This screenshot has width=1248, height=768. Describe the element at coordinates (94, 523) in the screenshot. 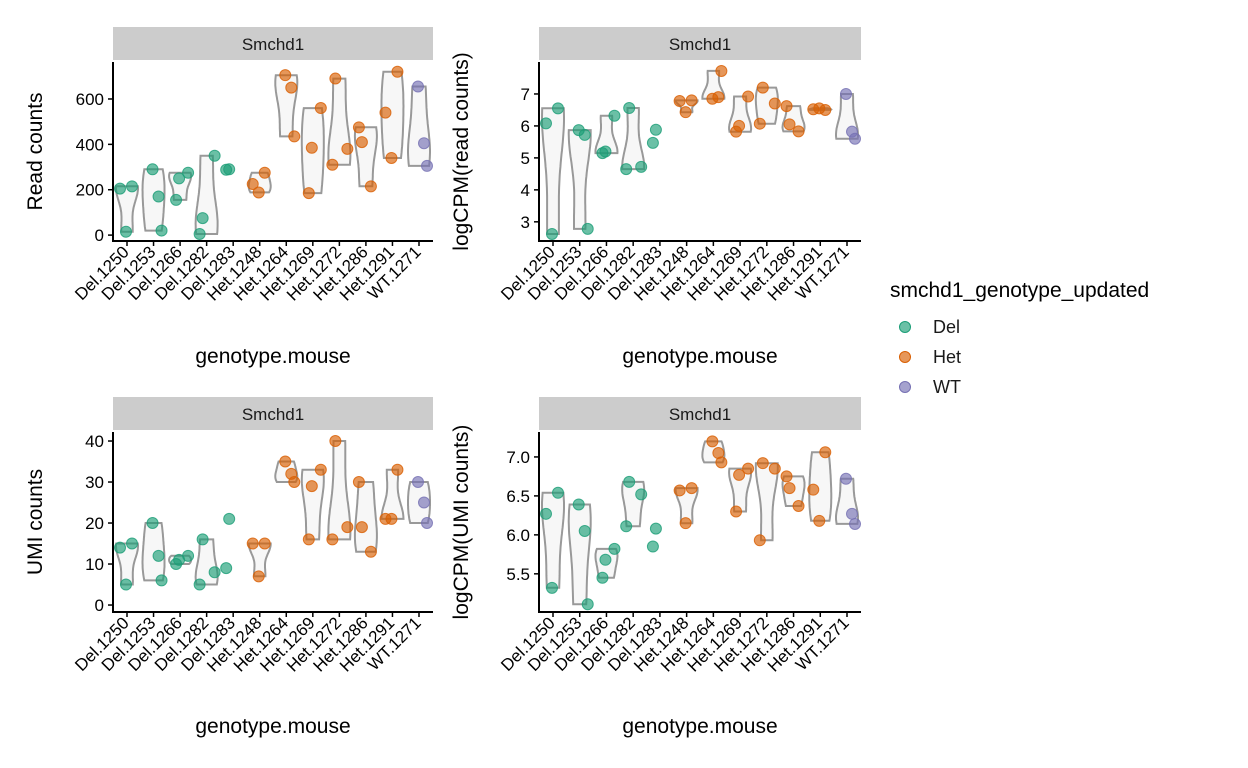

I see `y-tick-label: 20` at that location.